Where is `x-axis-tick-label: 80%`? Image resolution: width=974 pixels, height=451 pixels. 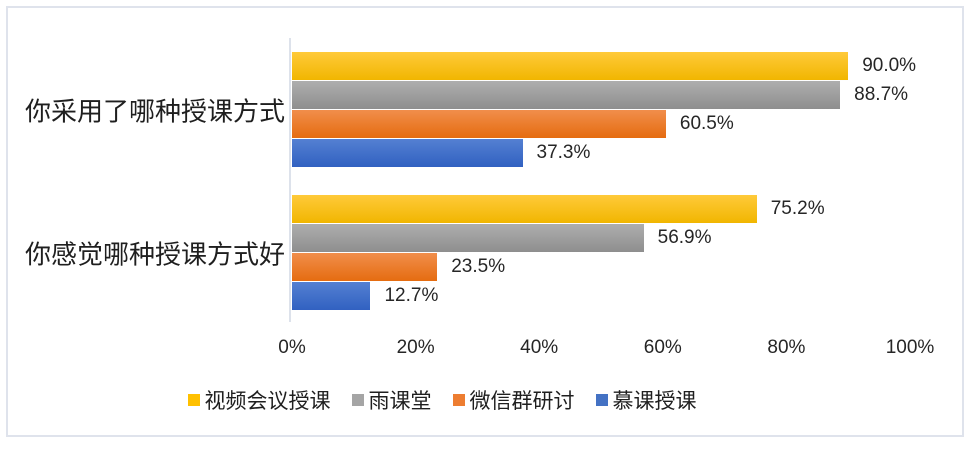
x-axis-tick-label: 80% is located at coordinates (786, 347).